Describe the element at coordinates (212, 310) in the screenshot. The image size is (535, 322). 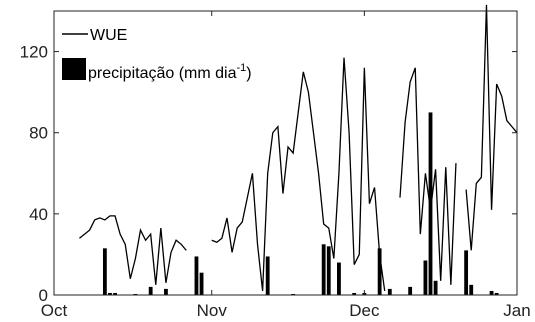
I see `x-tick-label-Nov: Nov` at that location.